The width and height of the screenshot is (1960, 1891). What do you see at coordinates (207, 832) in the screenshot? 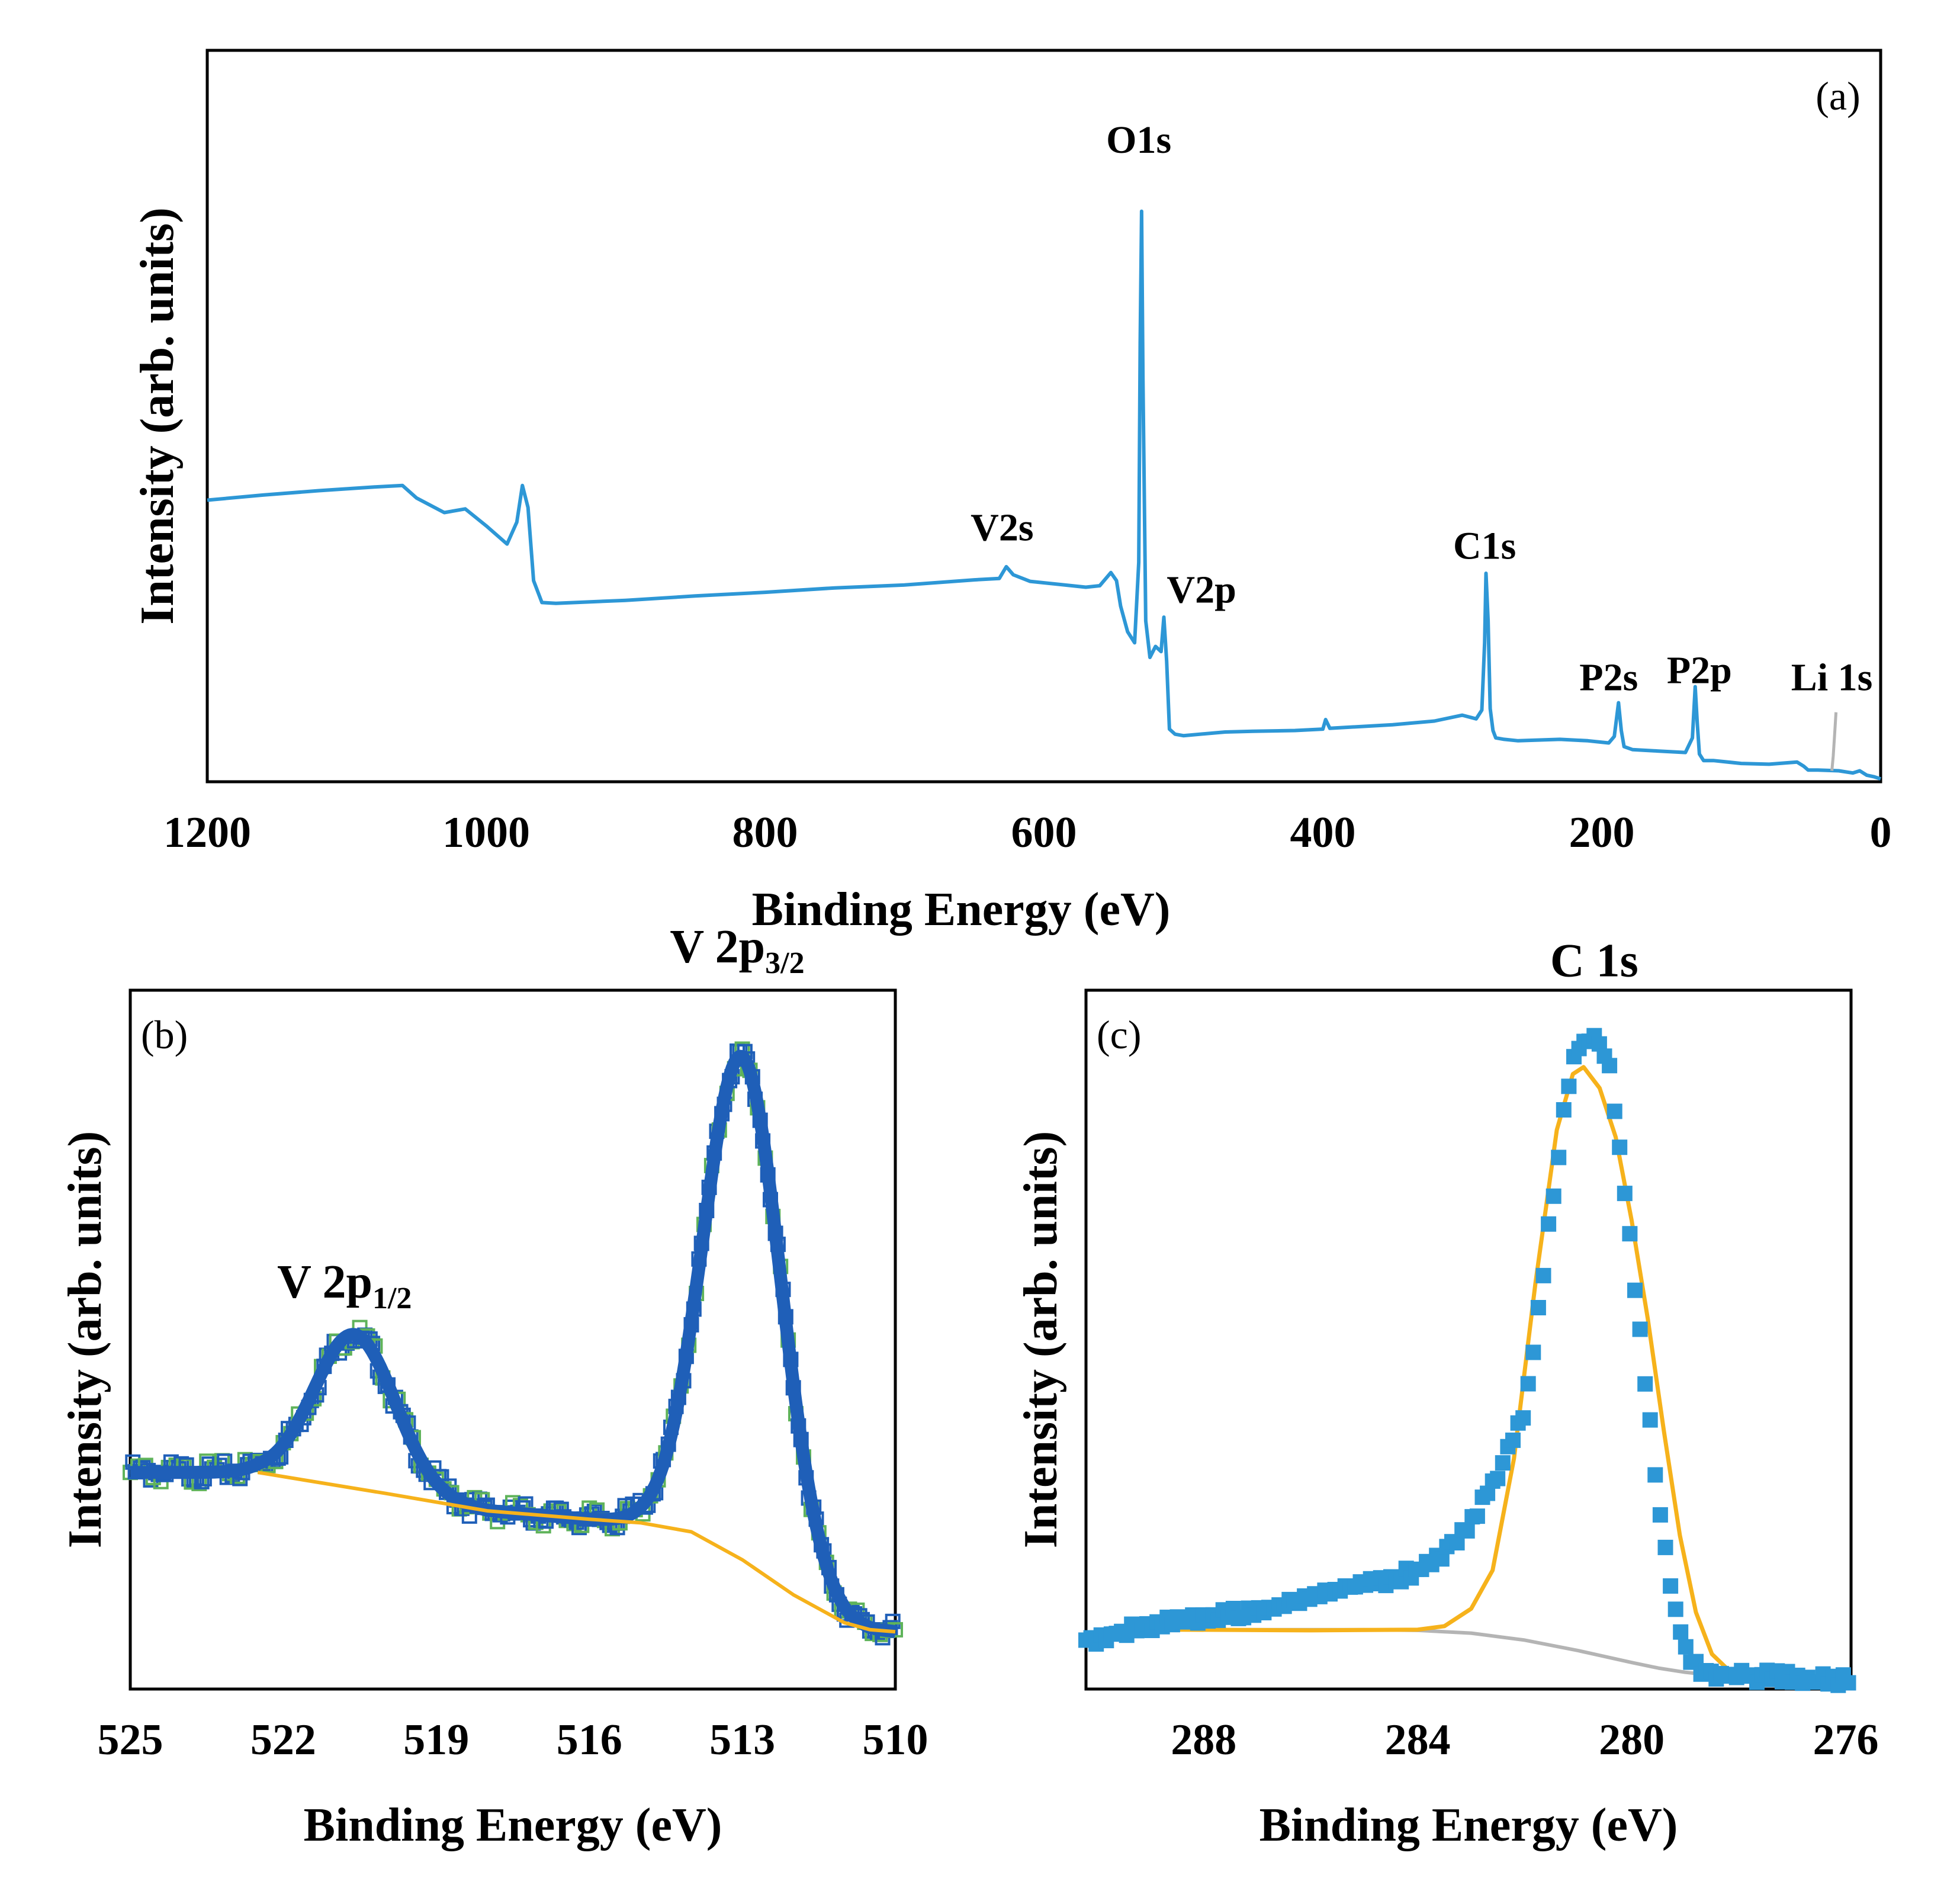
I see `x-tick-label: 1200` at bounding box center [207, 832].